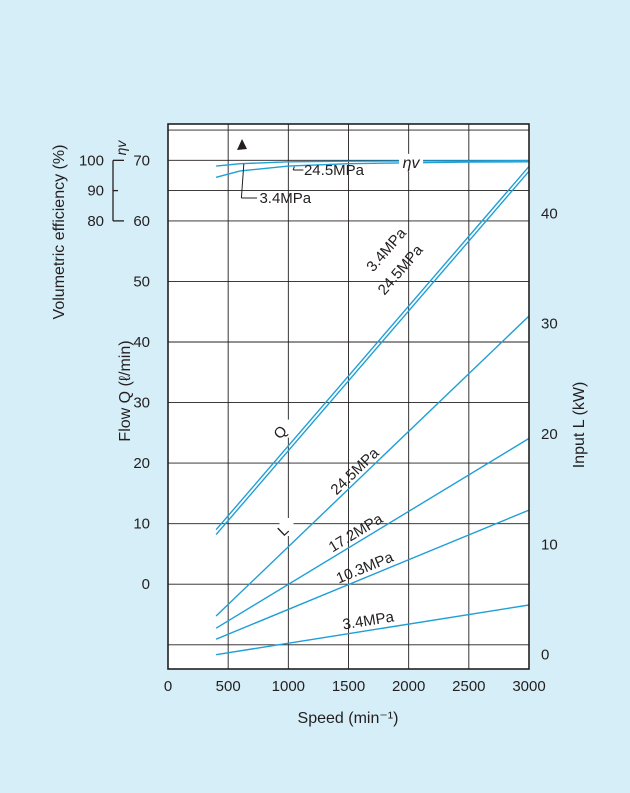  Describe the element at coordinates (228, 686) in the screenshot. I see `x-tick-label: 500` at that location.